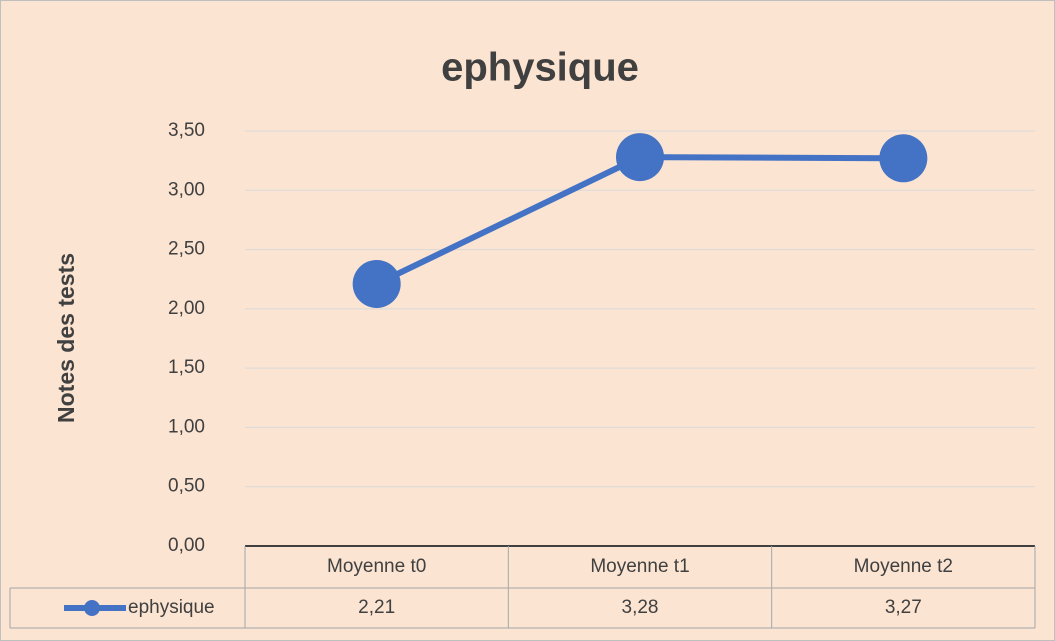  I want to click on chart-title: ephysique, so click(540, 68).